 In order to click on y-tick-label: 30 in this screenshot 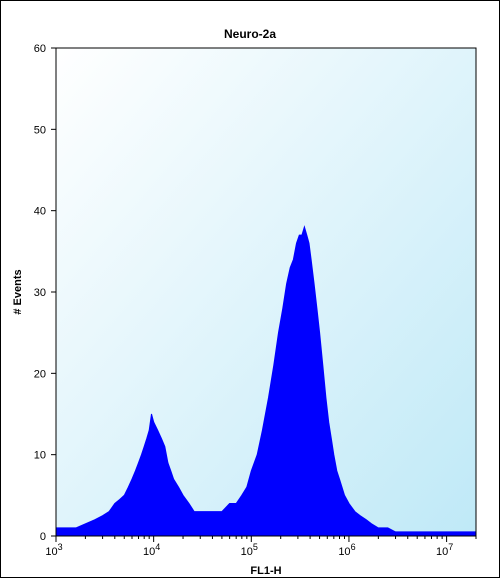, I will do `click(40, 293)`.